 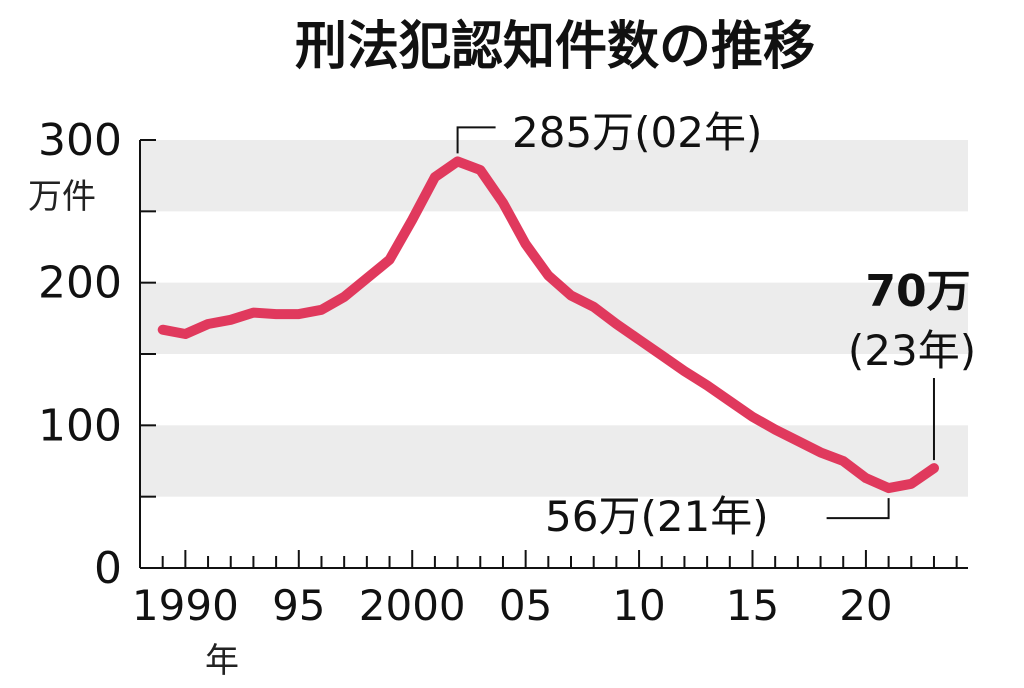 What do you see at coordinates (476, 140) in the screenshot?
I see `peak-leader-line` at bounding box center [476, 140].